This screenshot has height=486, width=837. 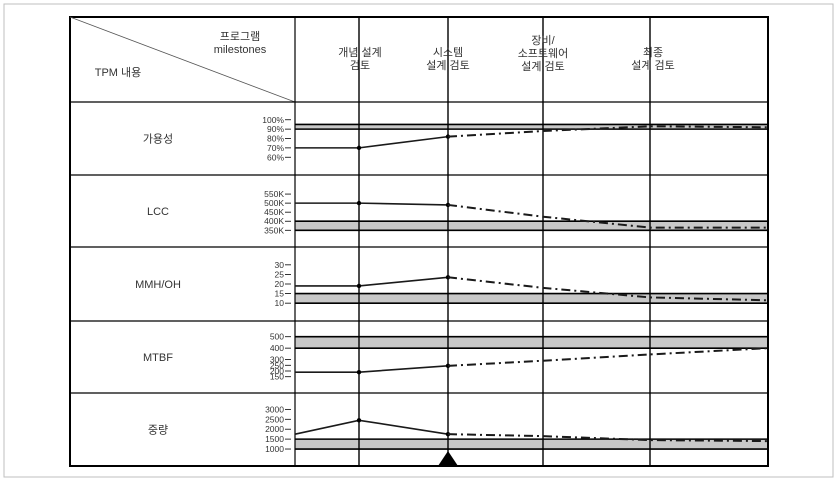 What do you see at coordinates (158, 358) in the screenshot?
I see `row-4-label: MTBF` at bounding box center [158, 358].